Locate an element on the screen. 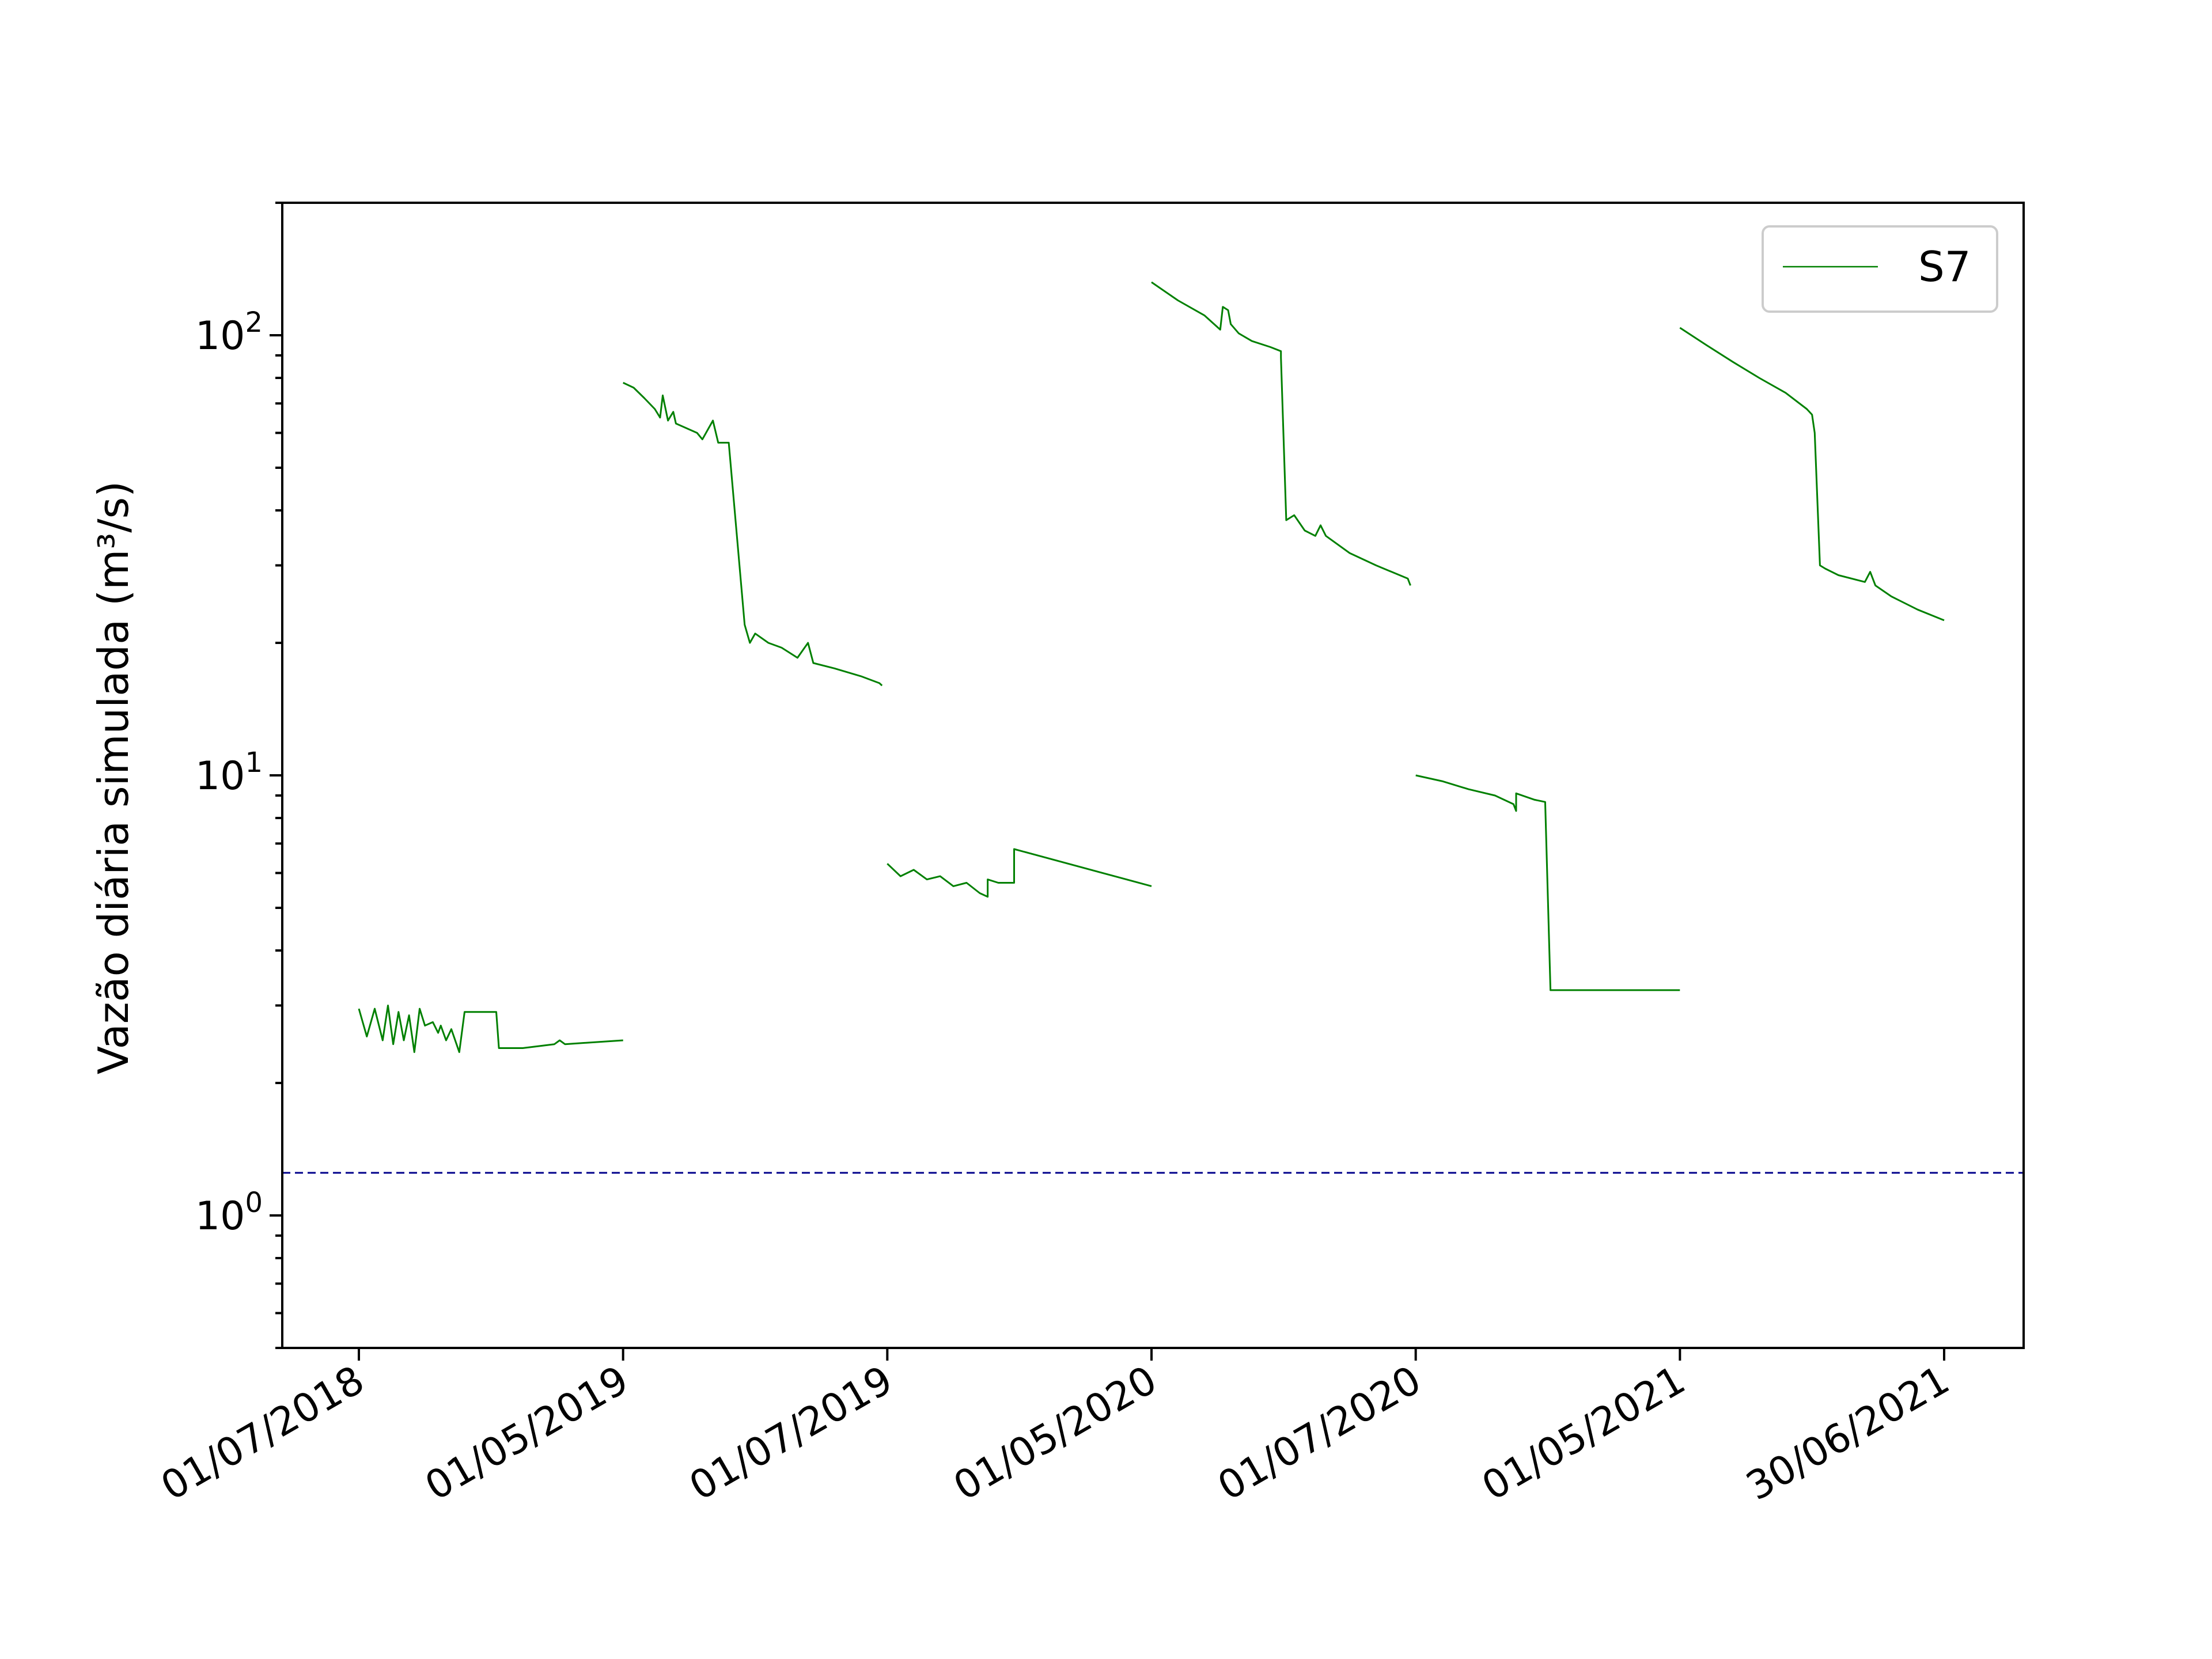 This screenshot has height=1659, width=2212. legend: S7 is located at coordinates (1880, 269).